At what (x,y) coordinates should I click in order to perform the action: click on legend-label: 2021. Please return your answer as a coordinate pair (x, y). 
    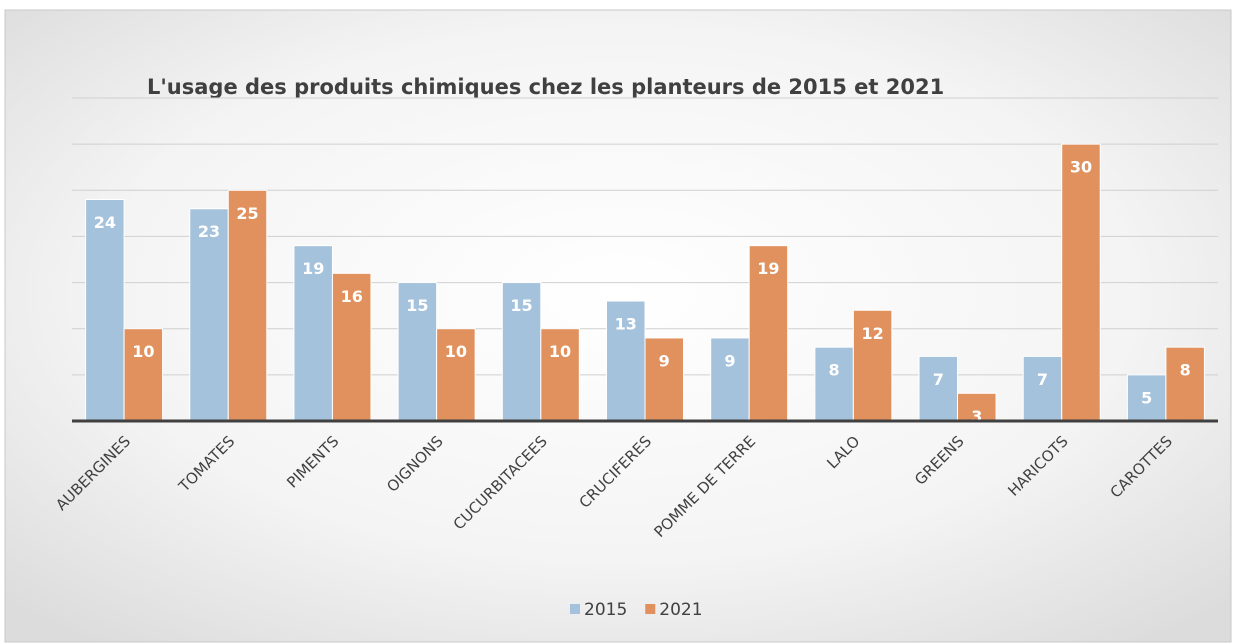
    Looking at the image, I should click on (680, 610).